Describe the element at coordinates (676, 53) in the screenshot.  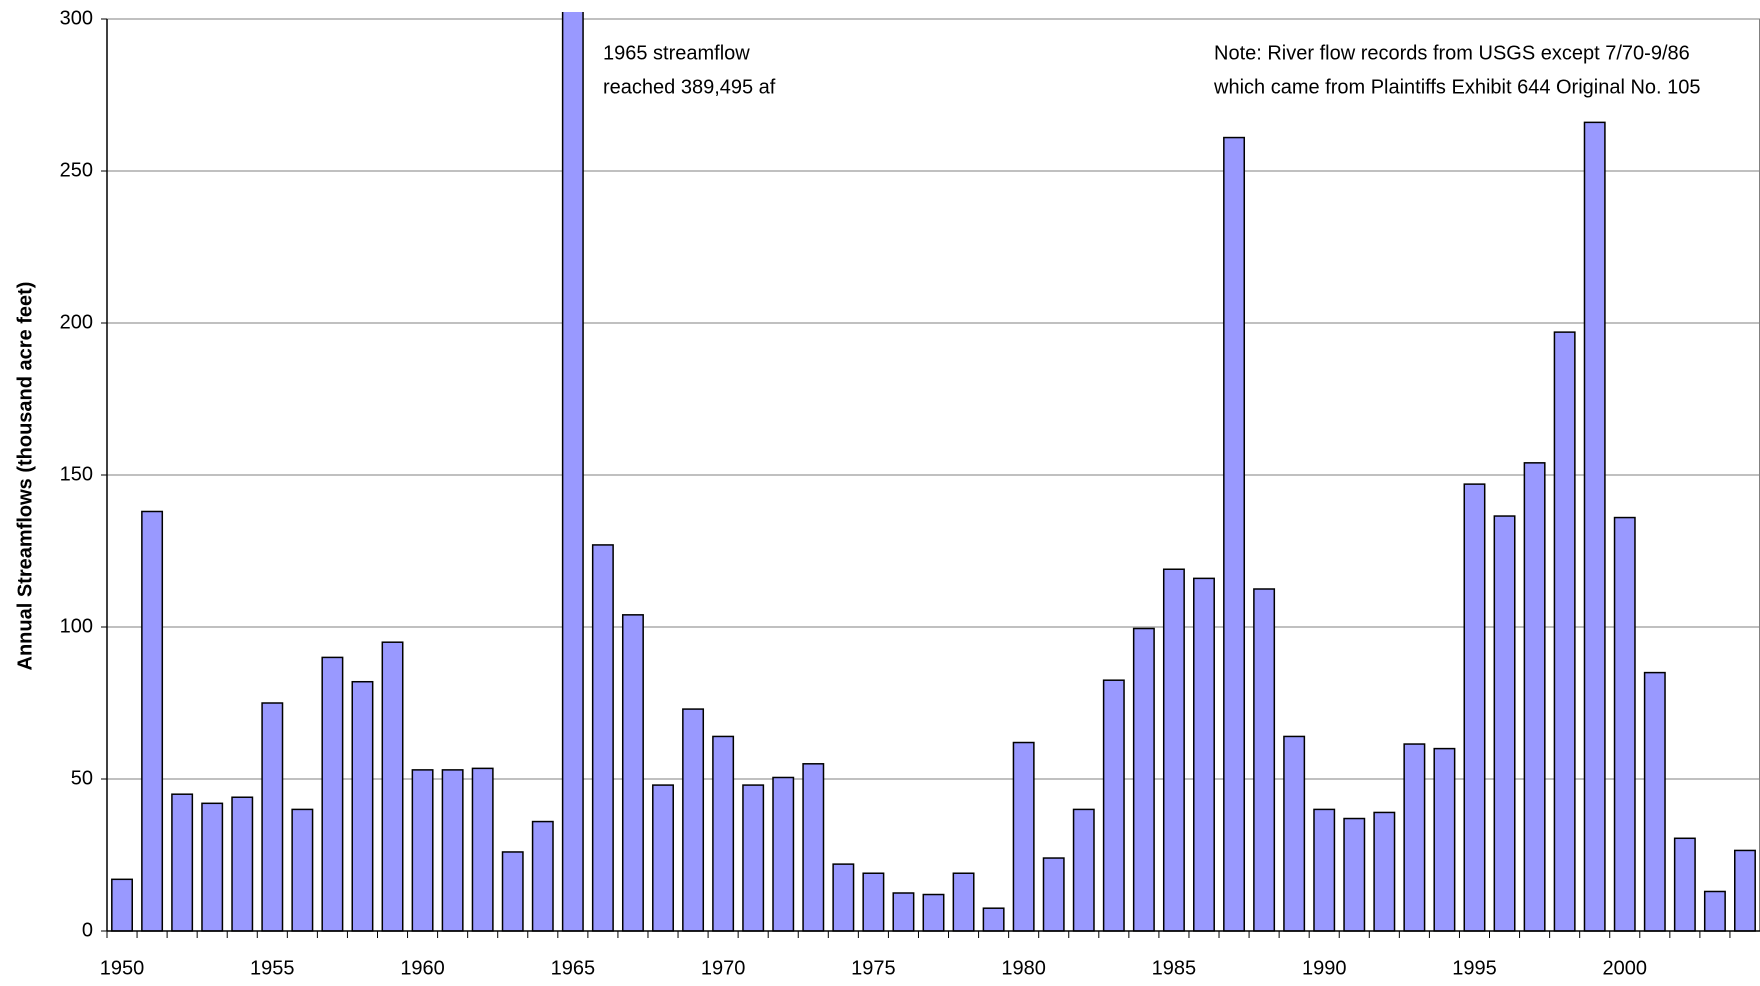
I see `annotation: 1965 streamflow` at that location.